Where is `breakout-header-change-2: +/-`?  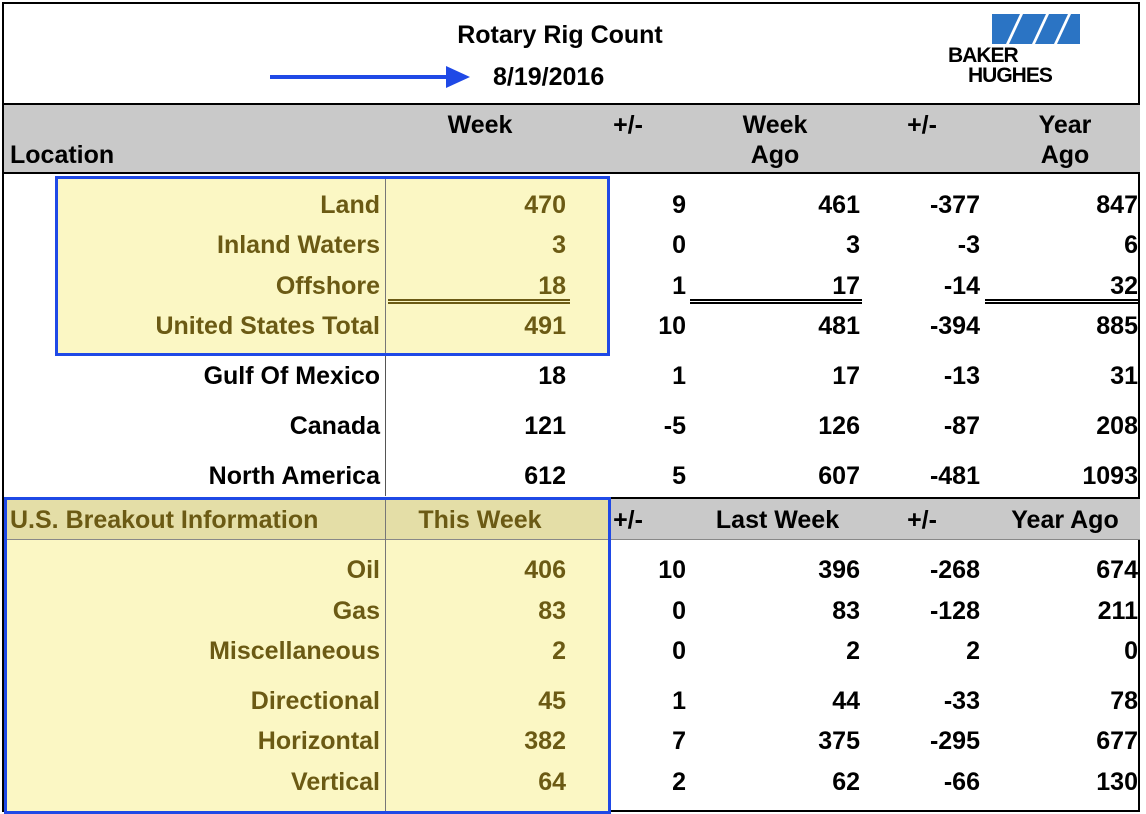 breakout-header-change-2: +/- is located at coordinates (922, 520).